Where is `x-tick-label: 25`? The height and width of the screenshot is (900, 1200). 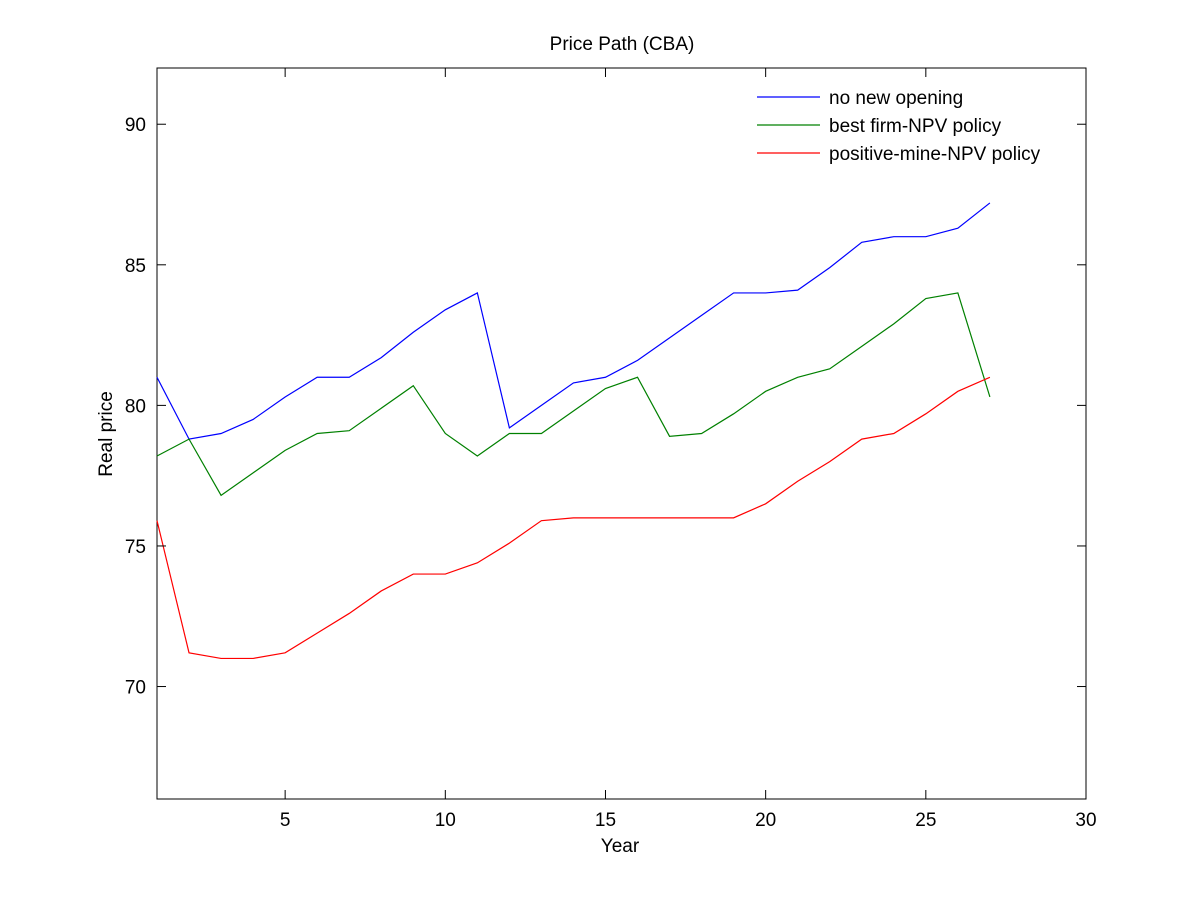
x-tick-label: 25 is located at coordinates (925, 820).